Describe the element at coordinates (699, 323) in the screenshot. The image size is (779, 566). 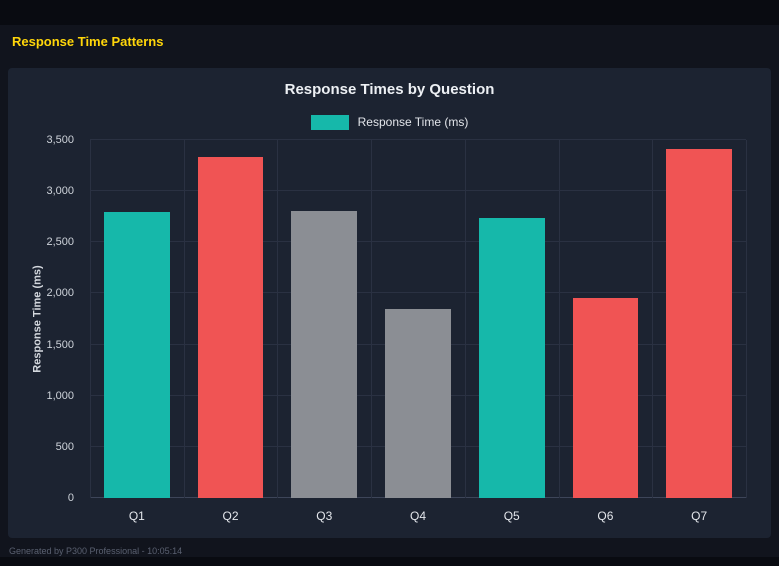
I see `bar-q7` at that location.